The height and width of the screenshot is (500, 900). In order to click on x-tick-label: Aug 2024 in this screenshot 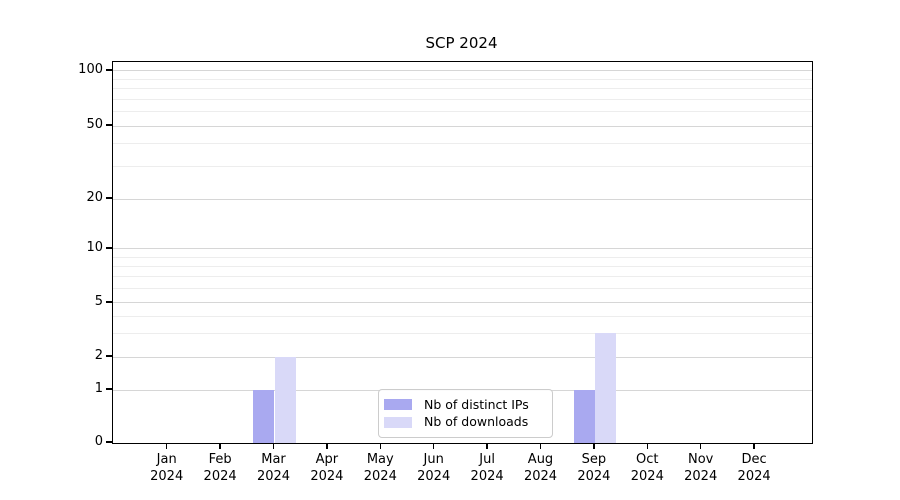, I will do `click(540, 468)`.